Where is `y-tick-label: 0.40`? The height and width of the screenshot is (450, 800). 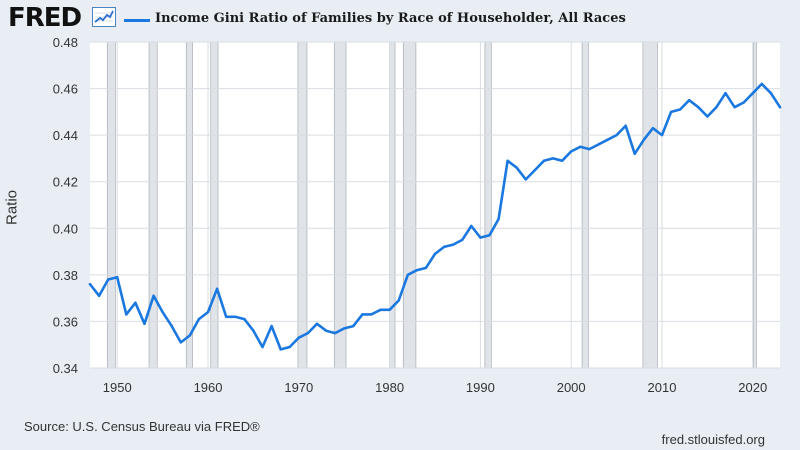
y-tick-label: 0.40 is located at coordinates (65, 228).